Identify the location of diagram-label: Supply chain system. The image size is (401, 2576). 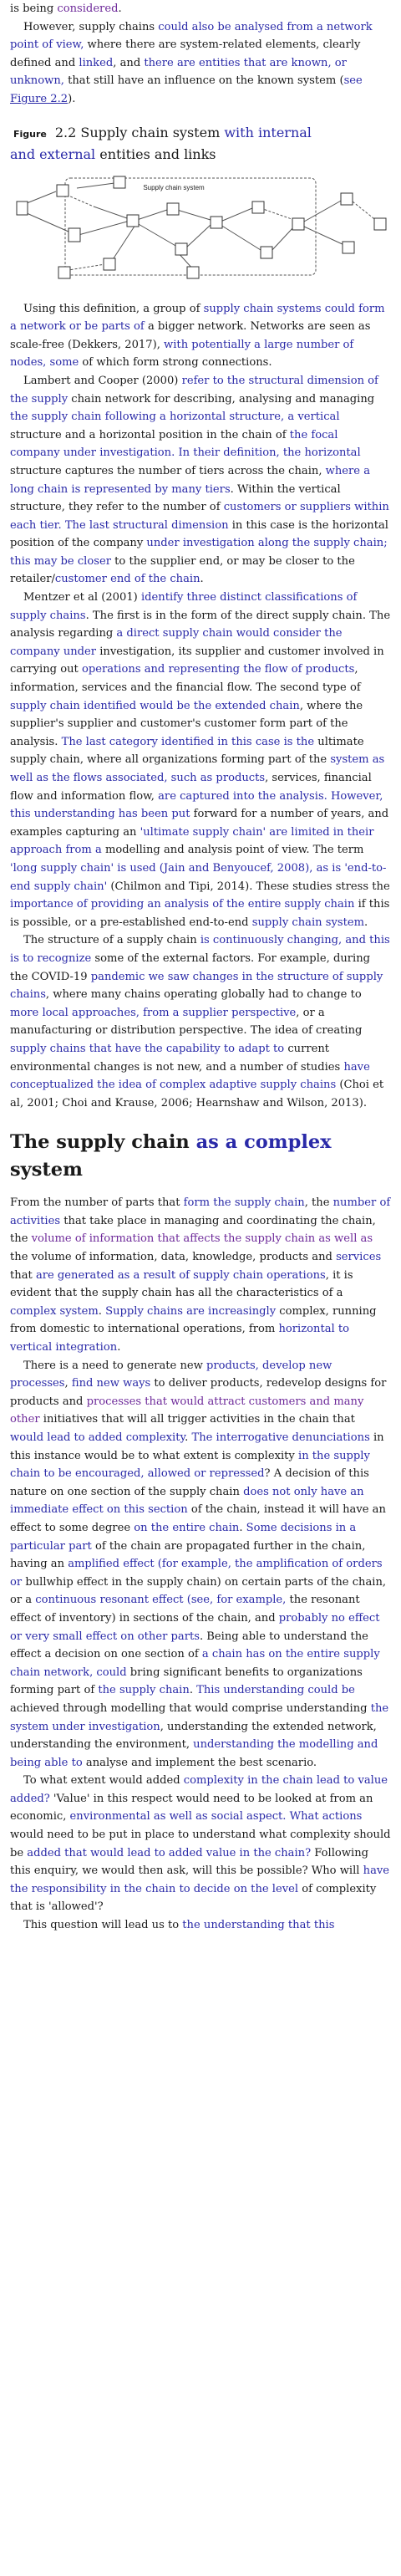
(174, 188).